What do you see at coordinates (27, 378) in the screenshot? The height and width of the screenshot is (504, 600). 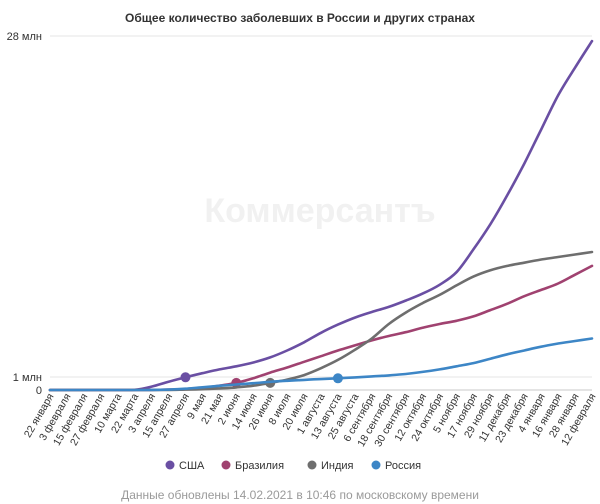 I see `y-tick-label-1: 1 млн` at bounding box center [27, 378].